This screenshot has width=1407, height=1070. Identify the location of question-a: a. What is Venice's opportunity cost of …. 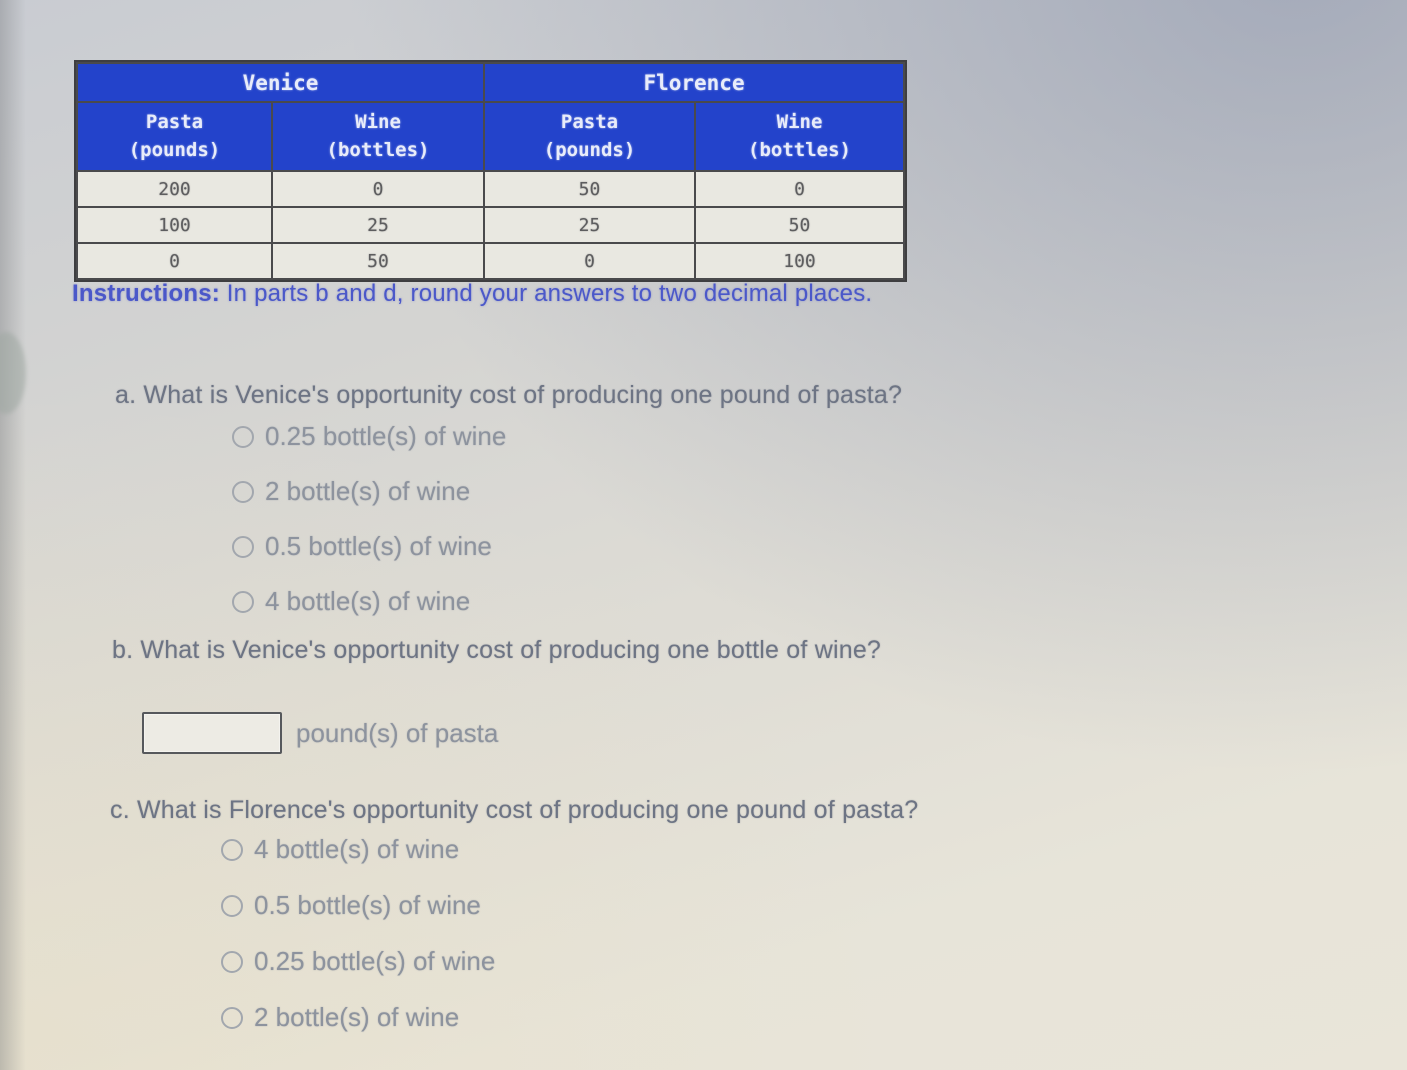
(509, 395).